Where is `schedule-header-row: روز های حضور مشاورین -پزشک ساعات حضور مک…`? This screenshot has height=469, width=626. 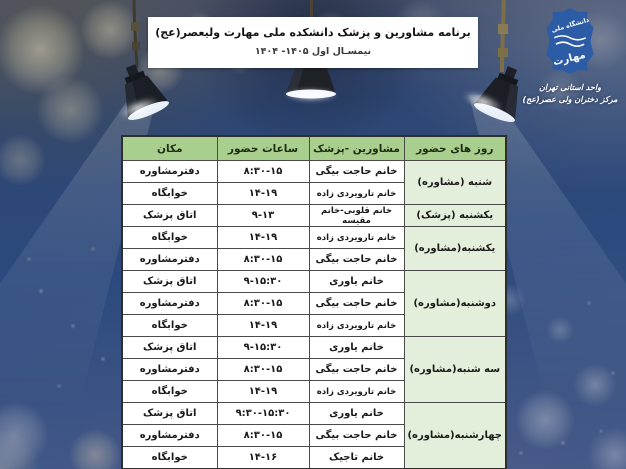 schedule-header-row: روز های حضور مشاورین -پزشک ساعات حضور مک… is located at coordinates (314, 148).